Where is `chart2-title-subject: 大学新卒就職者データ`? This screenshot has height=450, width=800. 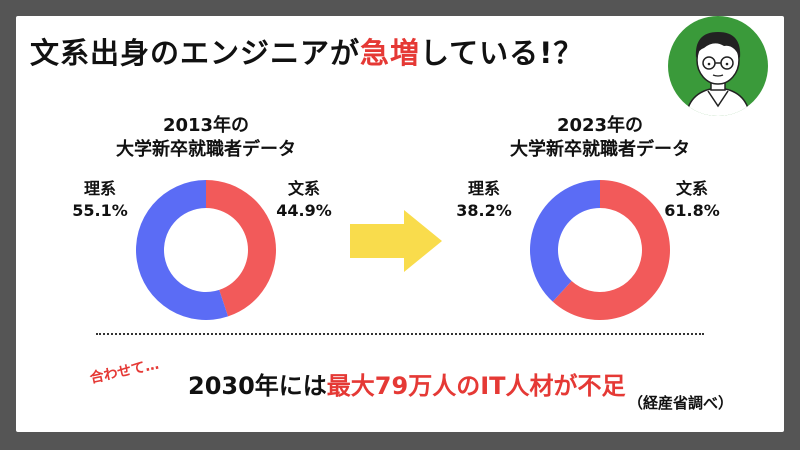 chart2-title-subject: 大学新卒就職者データ is located at coordinates (600, 149).